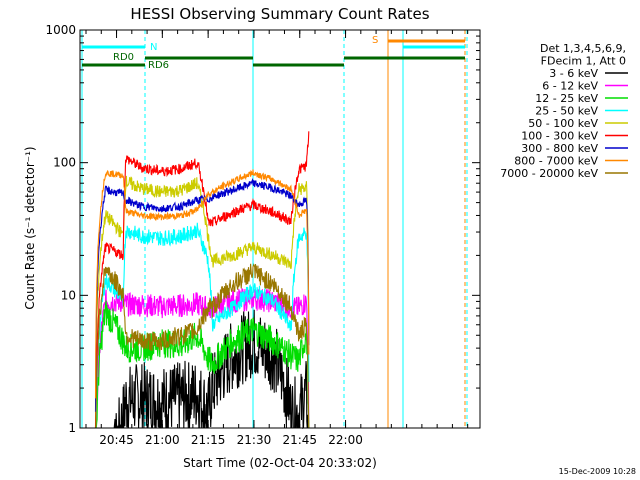  What do you see at coordinates (299, 440) in the screenshot?
I see `x-tick-label: 21:45` at bounding box center [299, 440].